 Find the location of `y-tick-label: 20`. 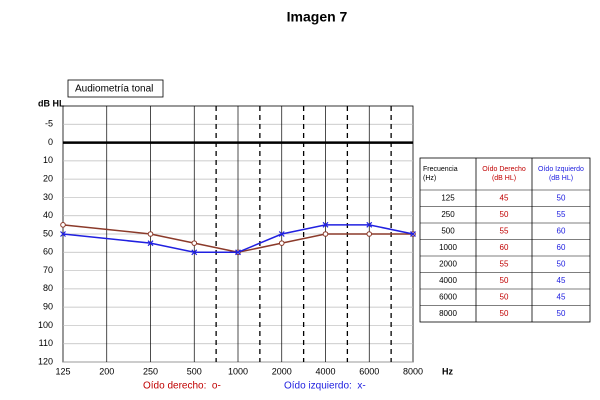

y-tick-label: 20 is located at coordinates (48, 179).